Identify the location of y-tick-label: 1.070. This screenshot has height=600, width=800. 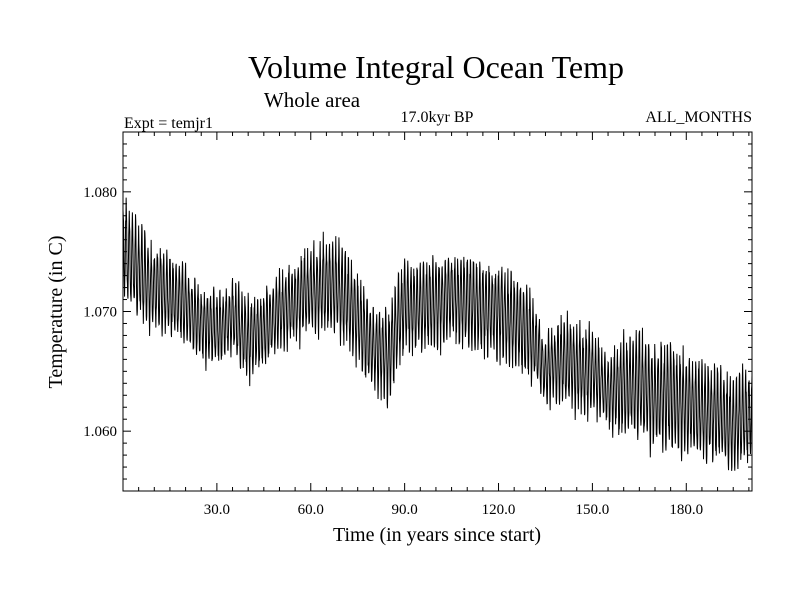
(100, 313).